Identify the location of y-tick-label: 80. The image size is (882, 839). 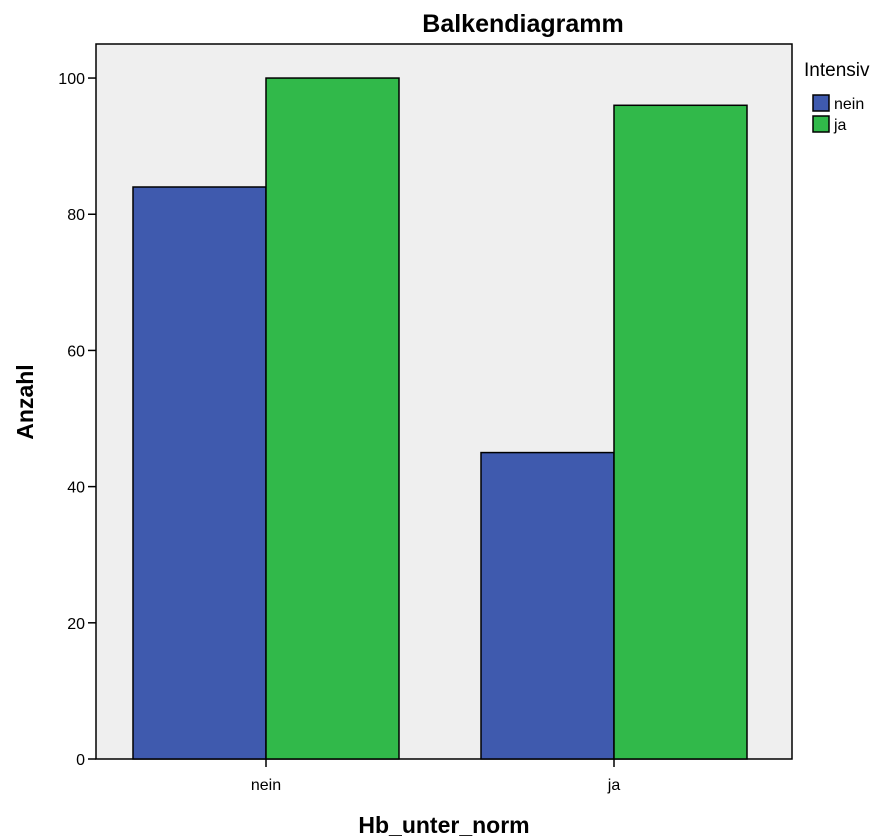
(76, 215).